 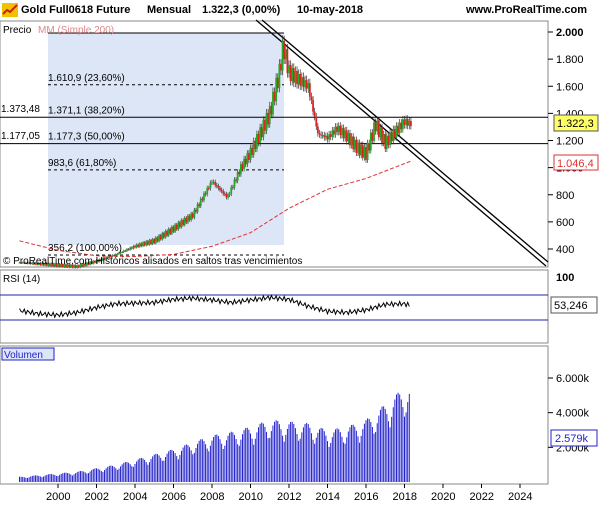 What do you see at coordinates (214, 306) in the screenshot?
I see `rsi-line` at bounding box center [214, 306].